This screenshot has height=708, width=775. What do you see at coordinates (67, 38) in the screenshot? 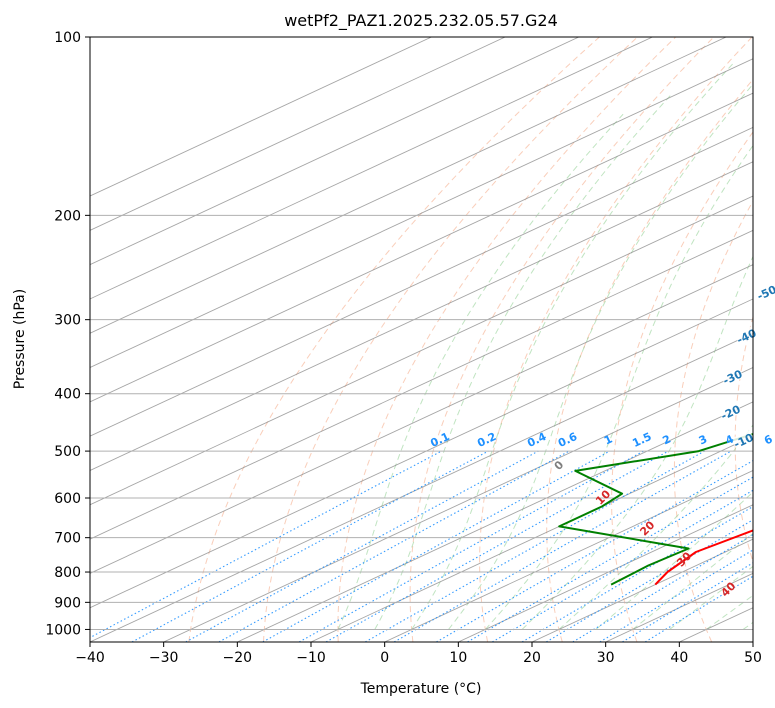
I see `y-tick-label: 100` at bounding box center [67, 38].